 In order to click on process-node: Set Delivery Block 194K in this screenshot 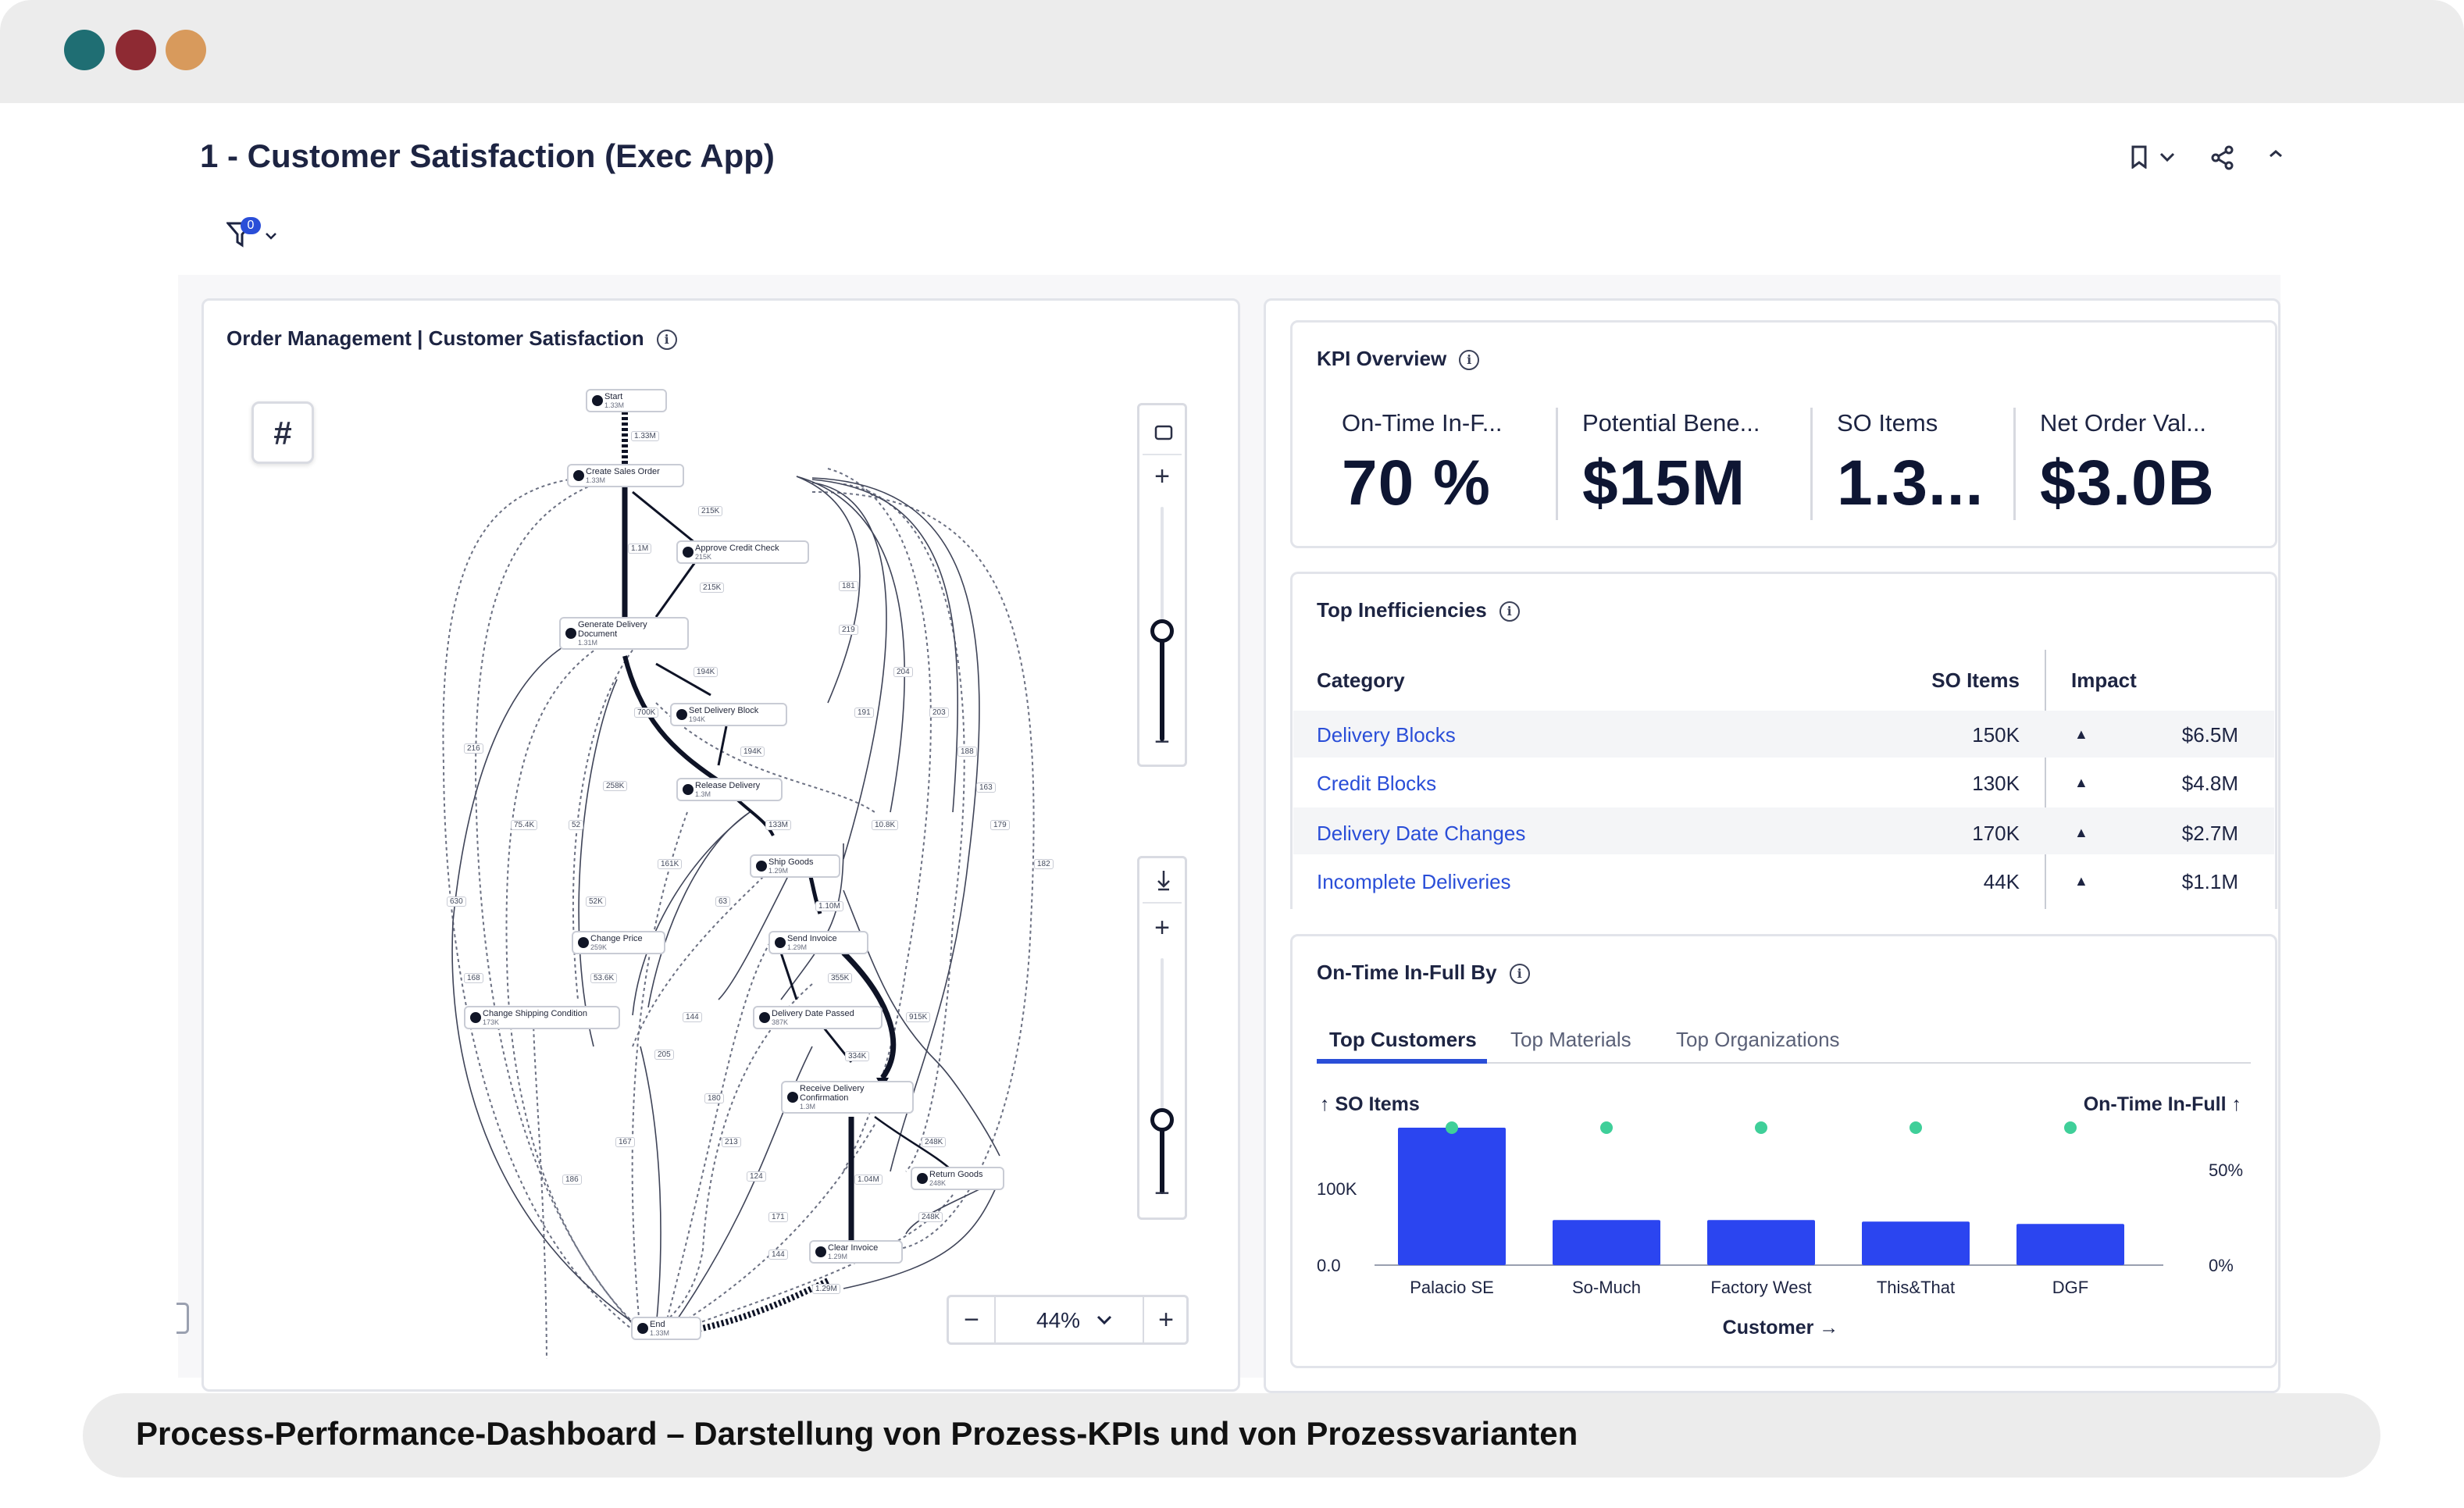, I will do `click(729, 714)`.